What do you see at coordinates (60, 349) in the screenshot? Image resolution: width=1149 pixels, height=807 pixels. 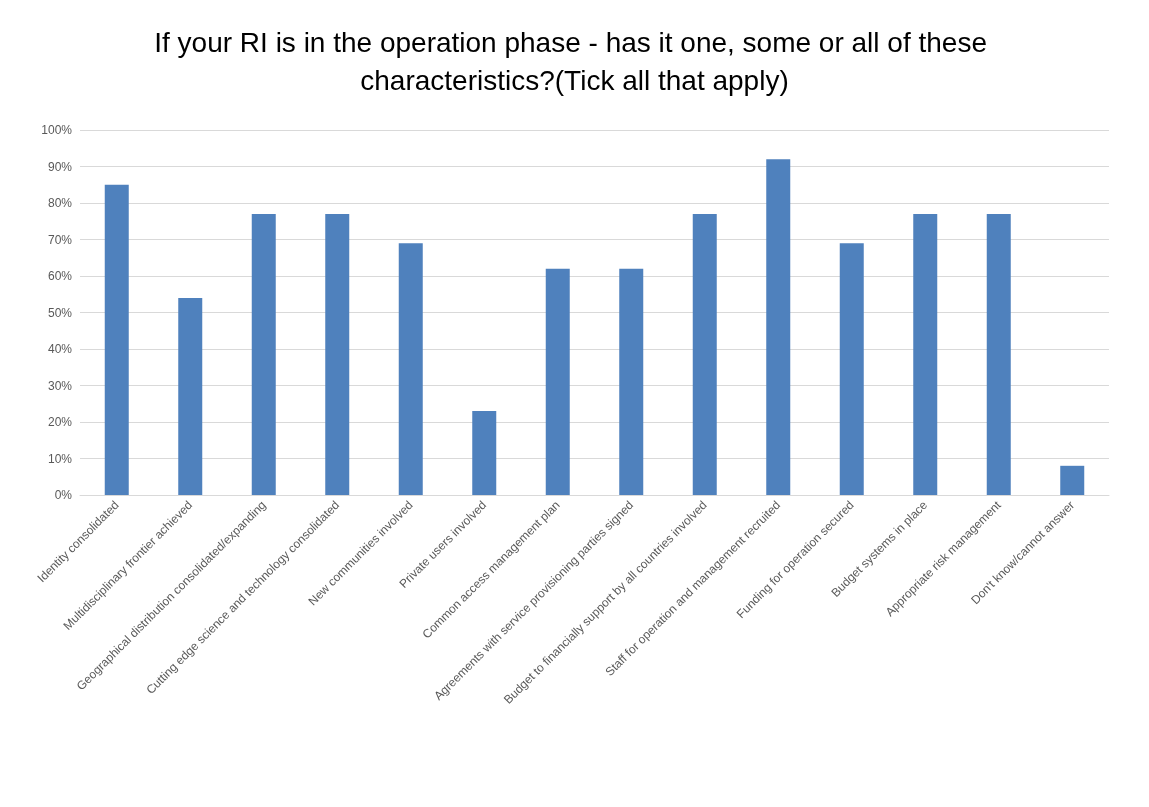 I see `y-tick-label: 40%` at bounding box center [60, 349].